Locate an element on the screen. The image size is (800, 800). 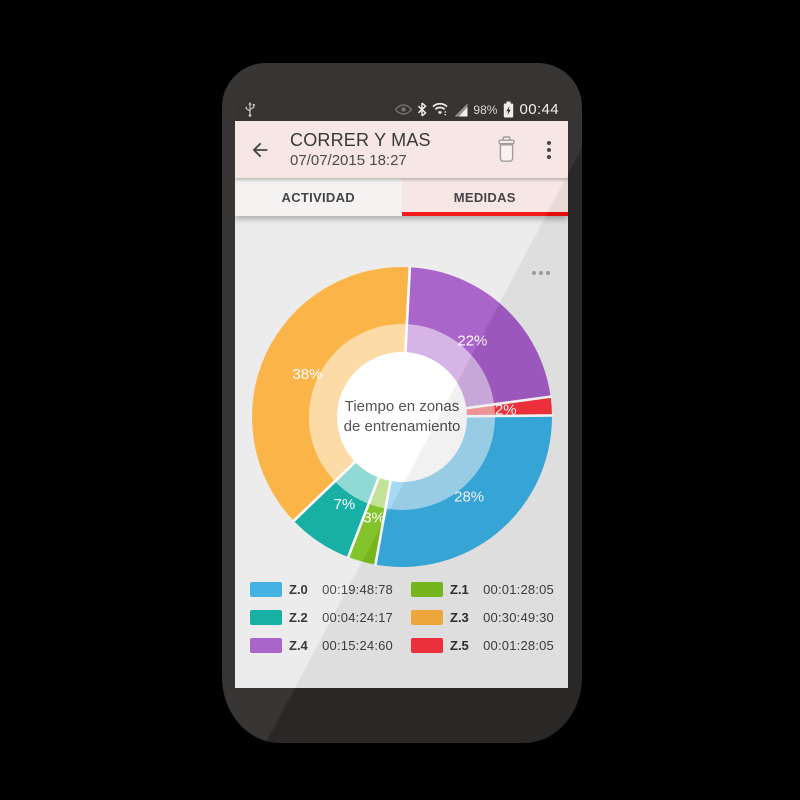
usb-icon is located at coordinates (250, 109).